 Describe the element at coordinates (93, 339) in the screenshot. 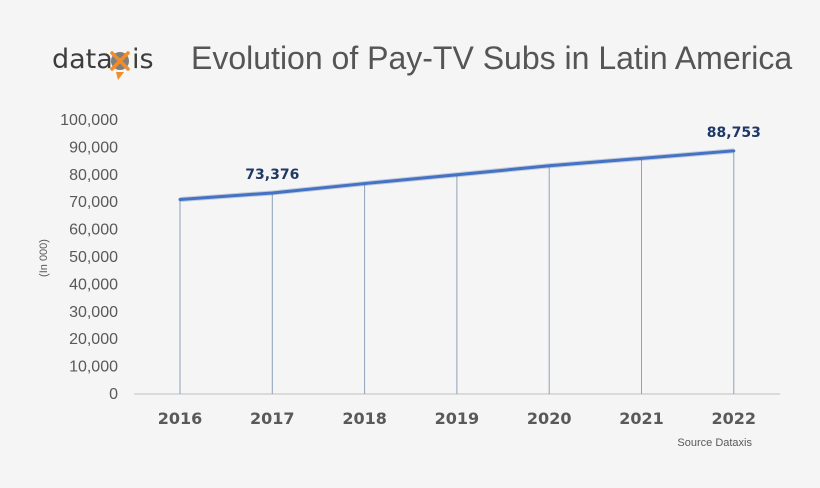

I see `y-tick-label: 20,000` at that location.